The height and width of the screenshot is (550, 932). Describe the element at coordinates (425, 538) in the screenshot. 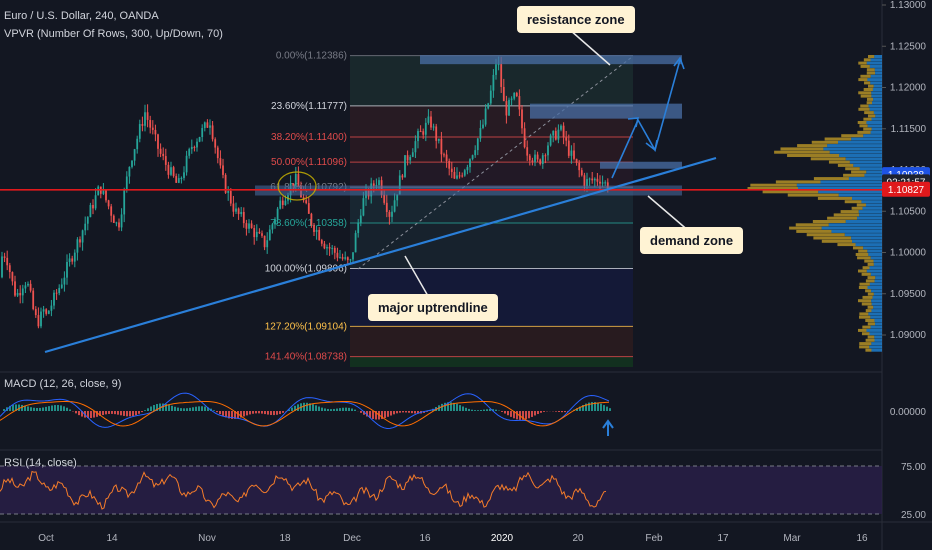

I see `time-tick-label: 16` at that location.